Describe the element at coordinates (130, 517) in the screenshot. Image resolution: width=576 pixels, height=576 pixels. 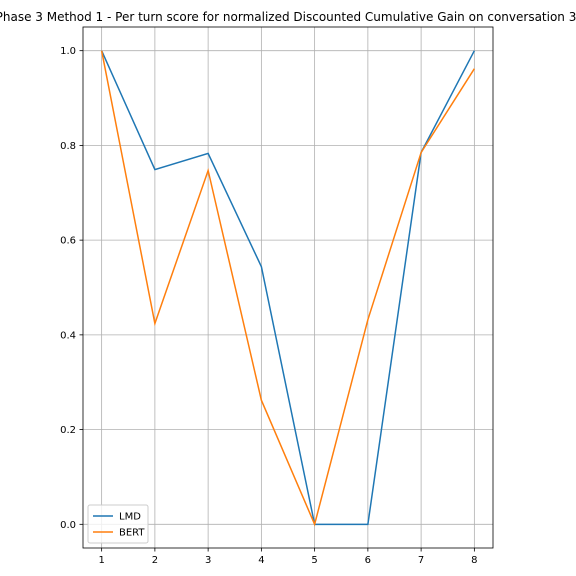
I see `legend-label: LMD` at that location.